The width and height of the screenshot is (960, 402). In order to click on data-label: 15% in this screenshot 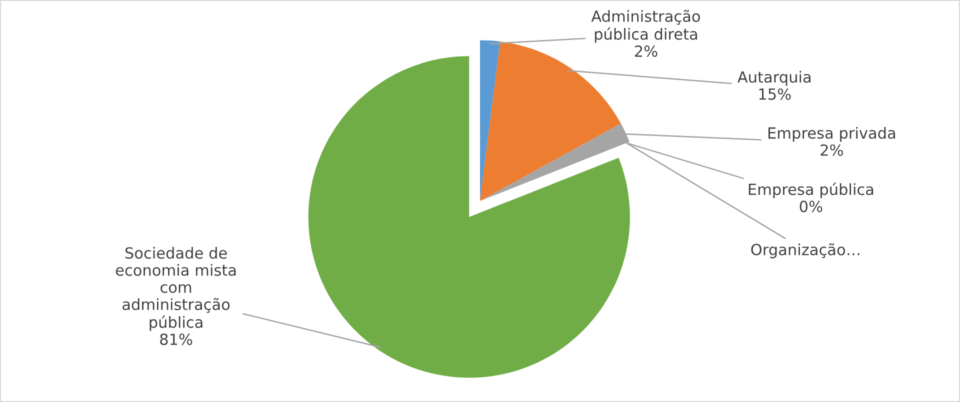, I will do `click(775, 94)`.